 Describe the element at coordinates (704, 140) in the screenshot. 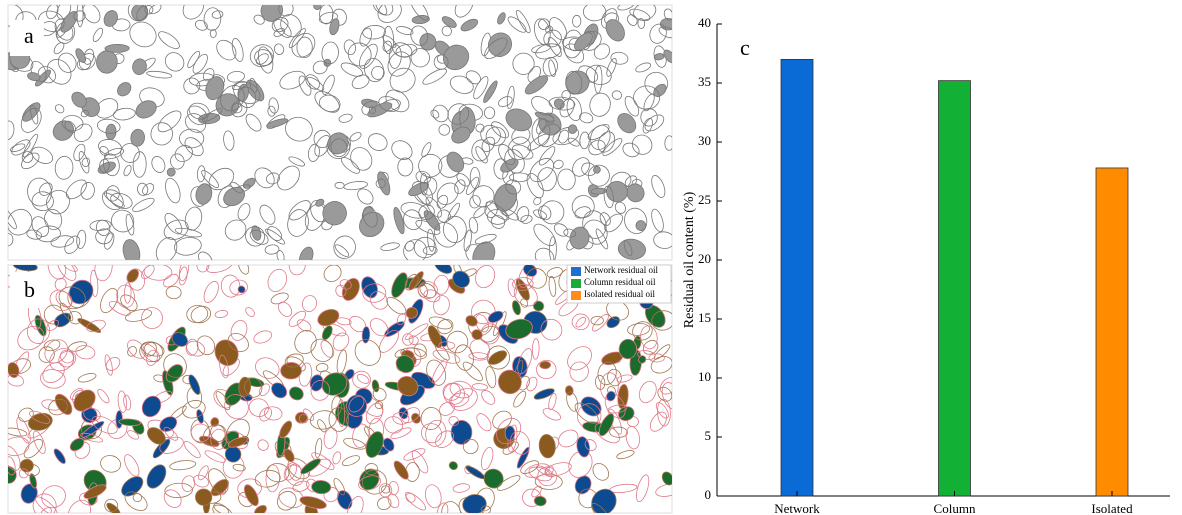

I see `y-tick-label: 30` at that location.